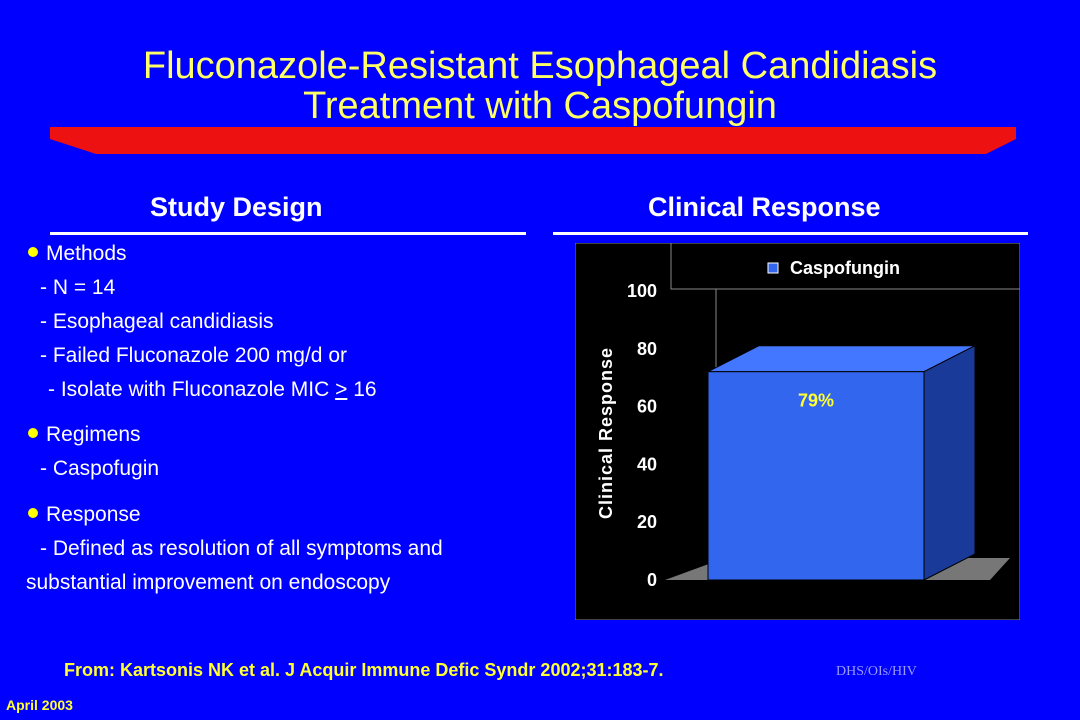 The width and height of the screenshot is (1080, 720). What do you see at coordinates (288, 233) in the screenshot?
I see `left-heading-rule` at bounding box center [288, 233].